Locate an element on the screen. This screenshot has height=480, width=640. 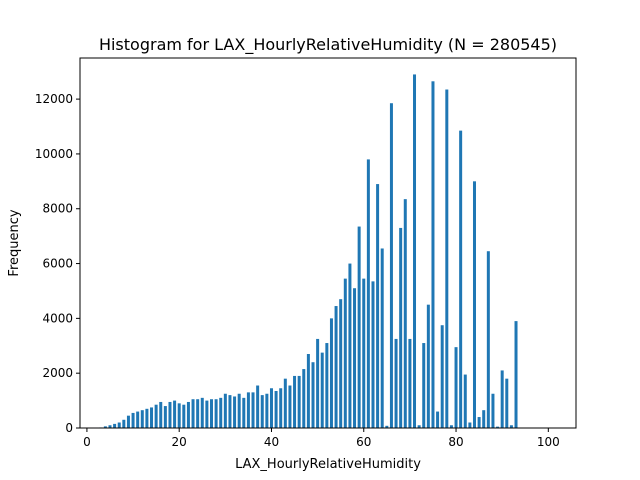
y-tick-label: 10000 is located at coordinates (54, 154).